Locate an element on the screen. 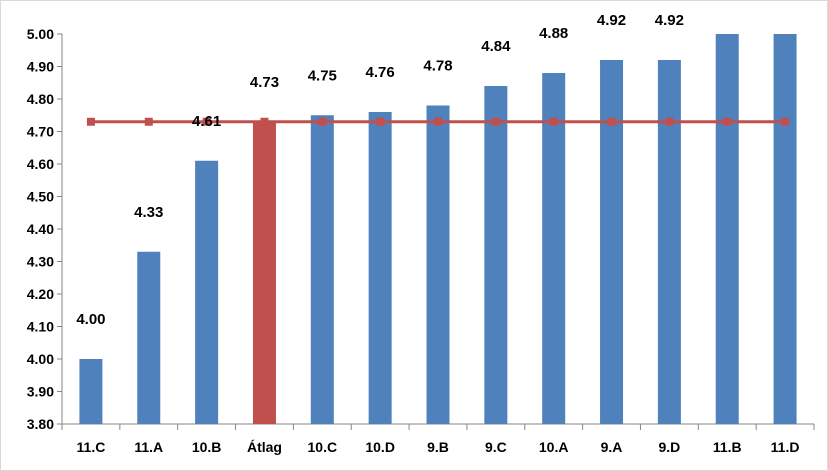 The width and height of the screenshot is (828, 471). data-label: 4.33 is located at coordinates (148, 212).